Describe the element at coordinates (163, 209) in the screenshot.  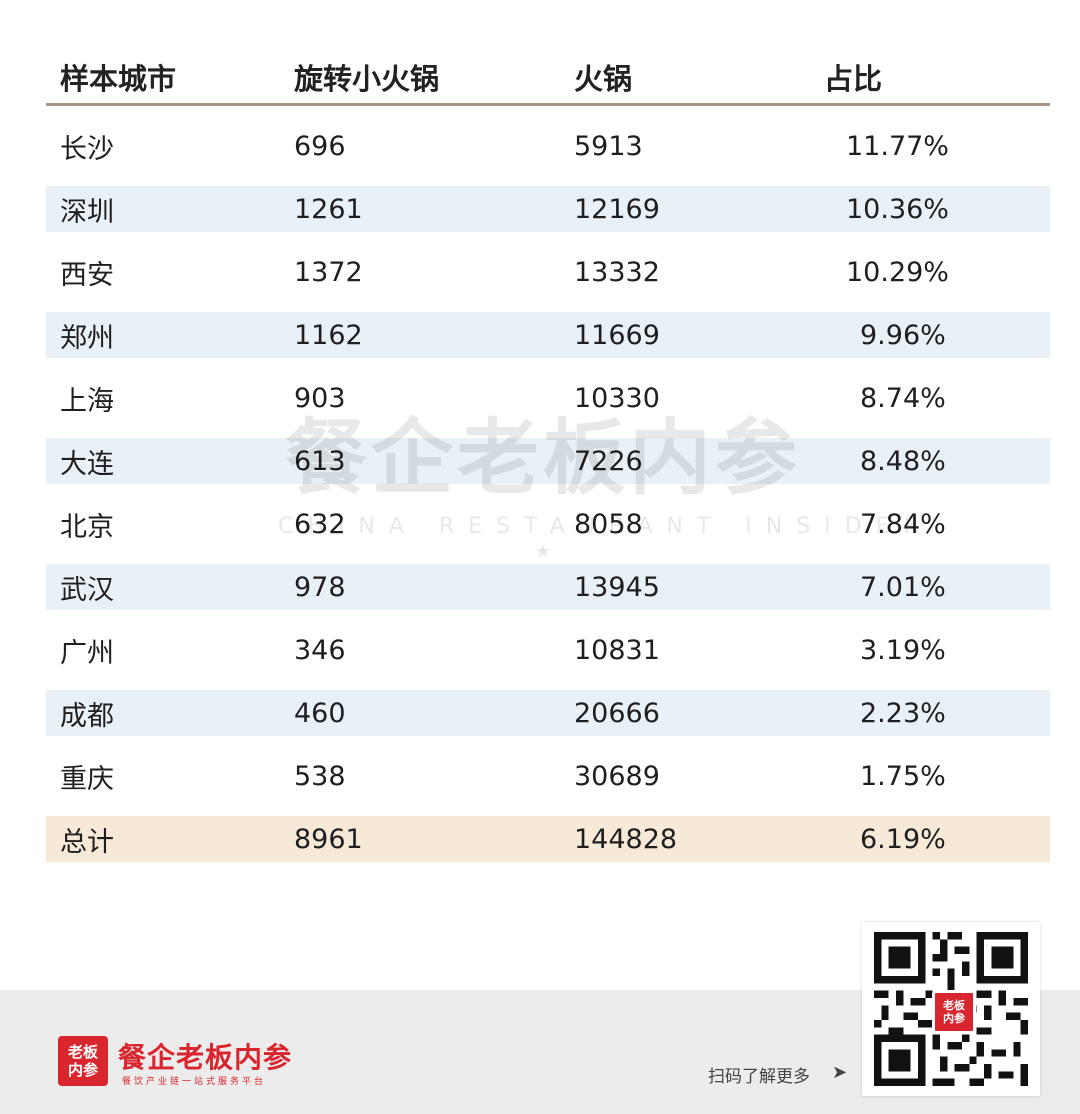
I see `cell-city: 深圳` at that location.